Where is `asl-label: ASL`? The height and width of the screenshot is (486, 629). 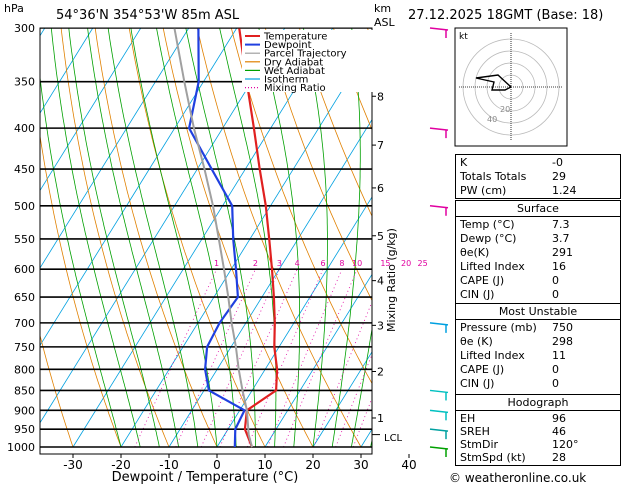
asl-label: ASL is located at coordinates (385, 22).